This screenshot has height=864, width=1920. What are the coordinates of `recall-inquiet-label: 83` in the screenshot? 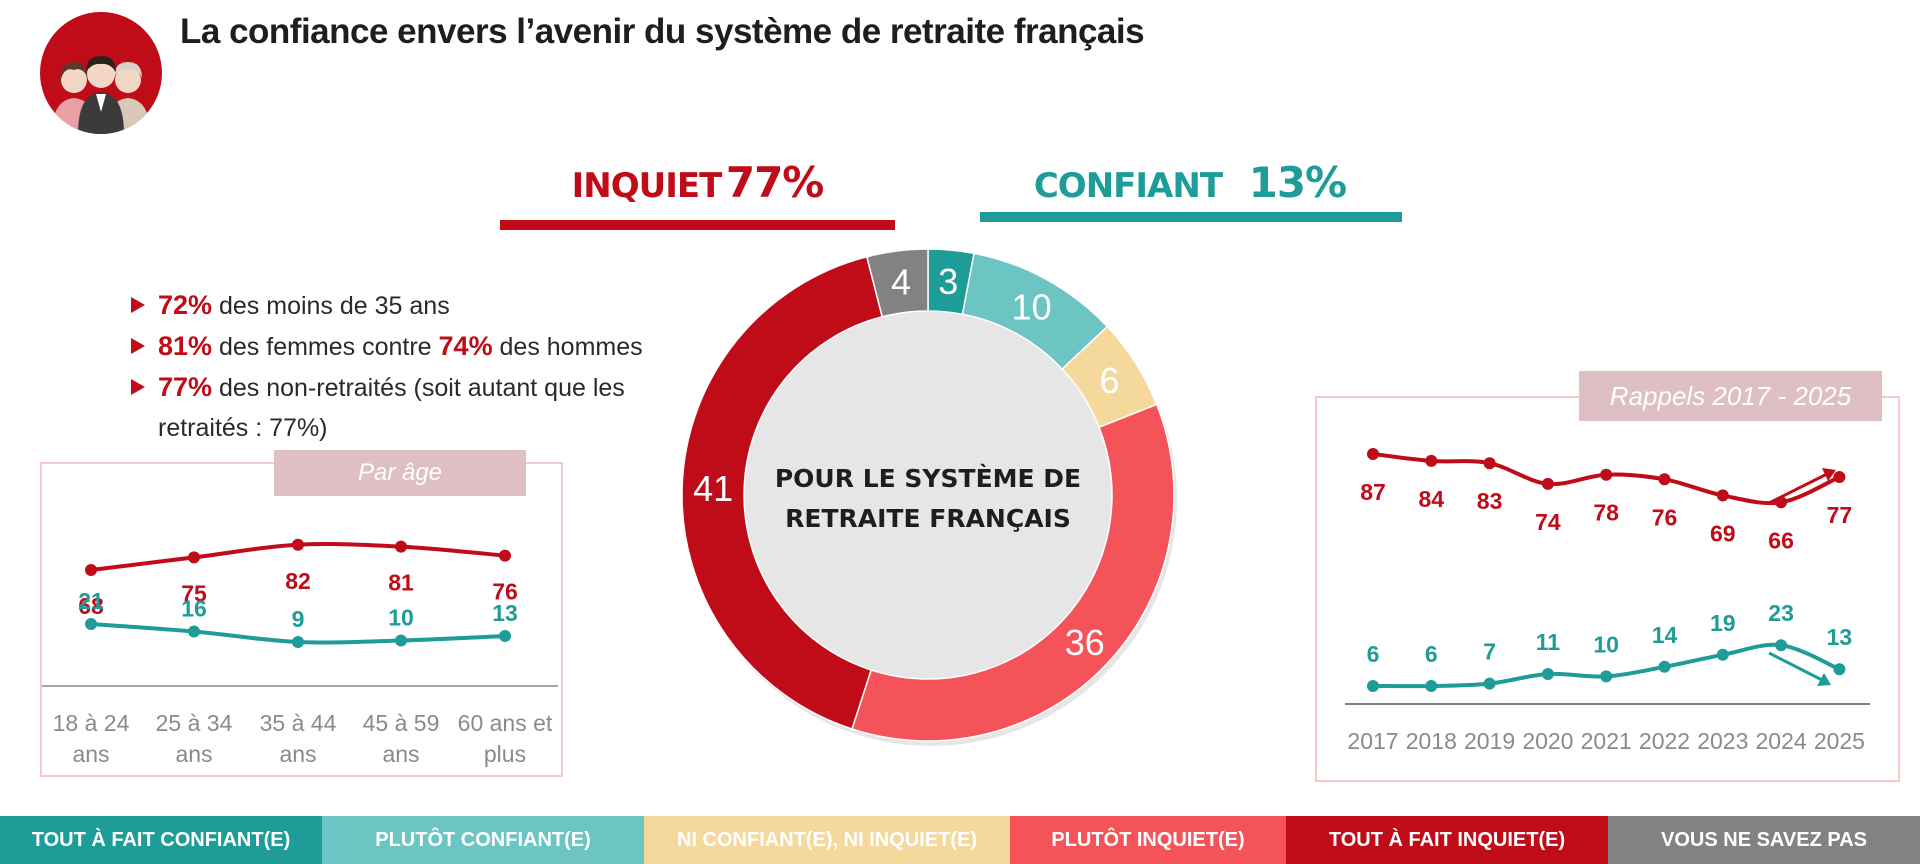 It's located at (1490, 501).